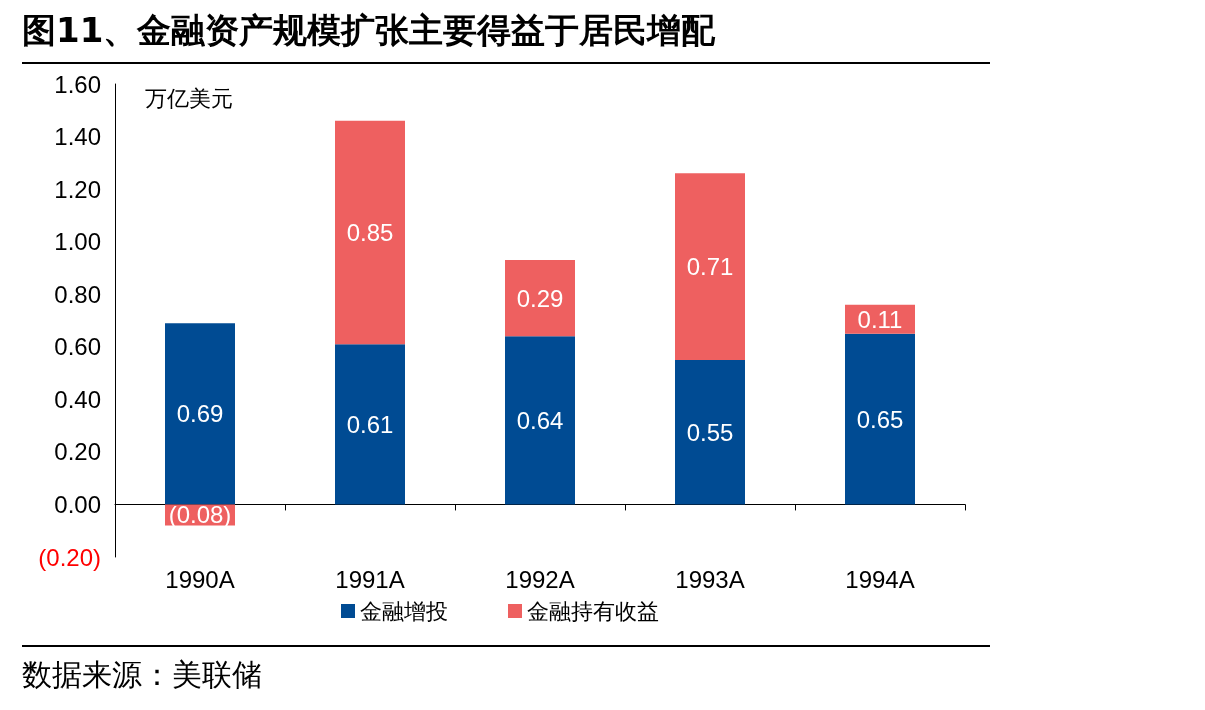  Describe the element at coordinates (77, 242) in the screenshot. I see `y-tick-label: 1.00` at that location.